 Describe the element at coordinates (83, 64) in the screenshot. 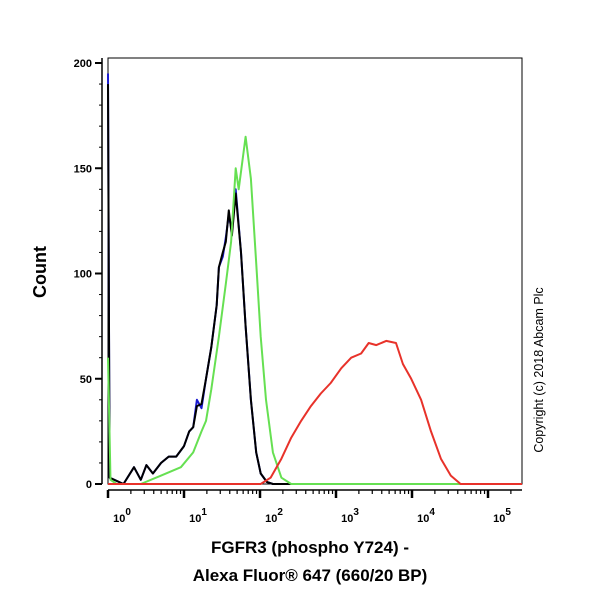

I see `y-tick-label: 200` at that location.